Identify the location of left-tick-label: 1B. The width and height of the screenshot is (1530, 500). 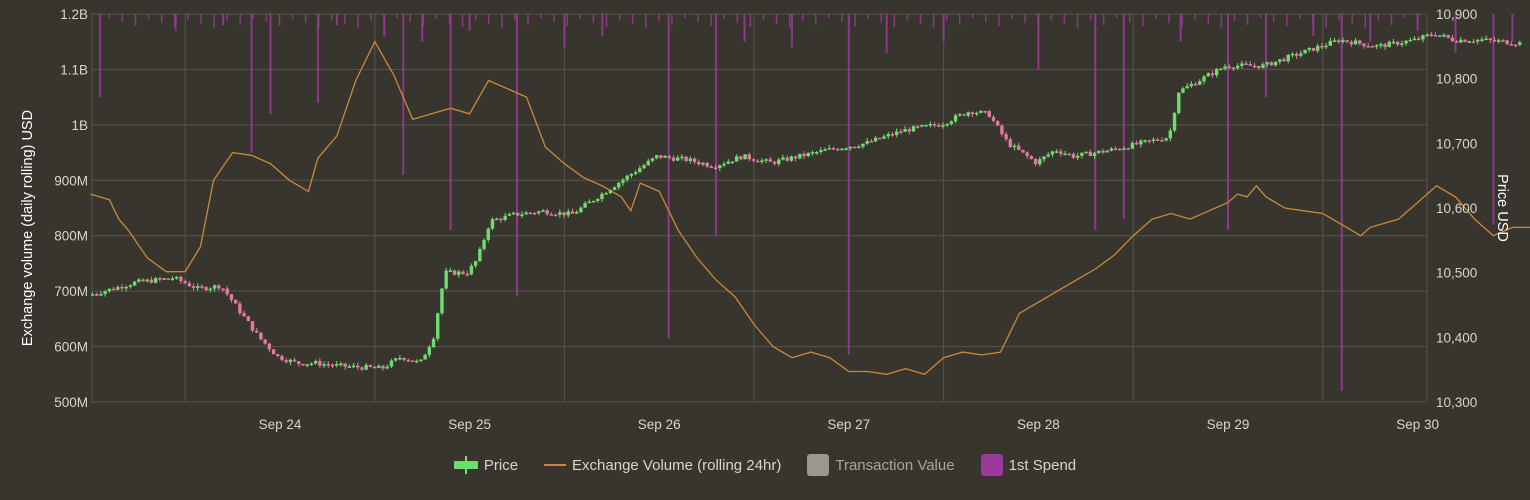
(79, 125).